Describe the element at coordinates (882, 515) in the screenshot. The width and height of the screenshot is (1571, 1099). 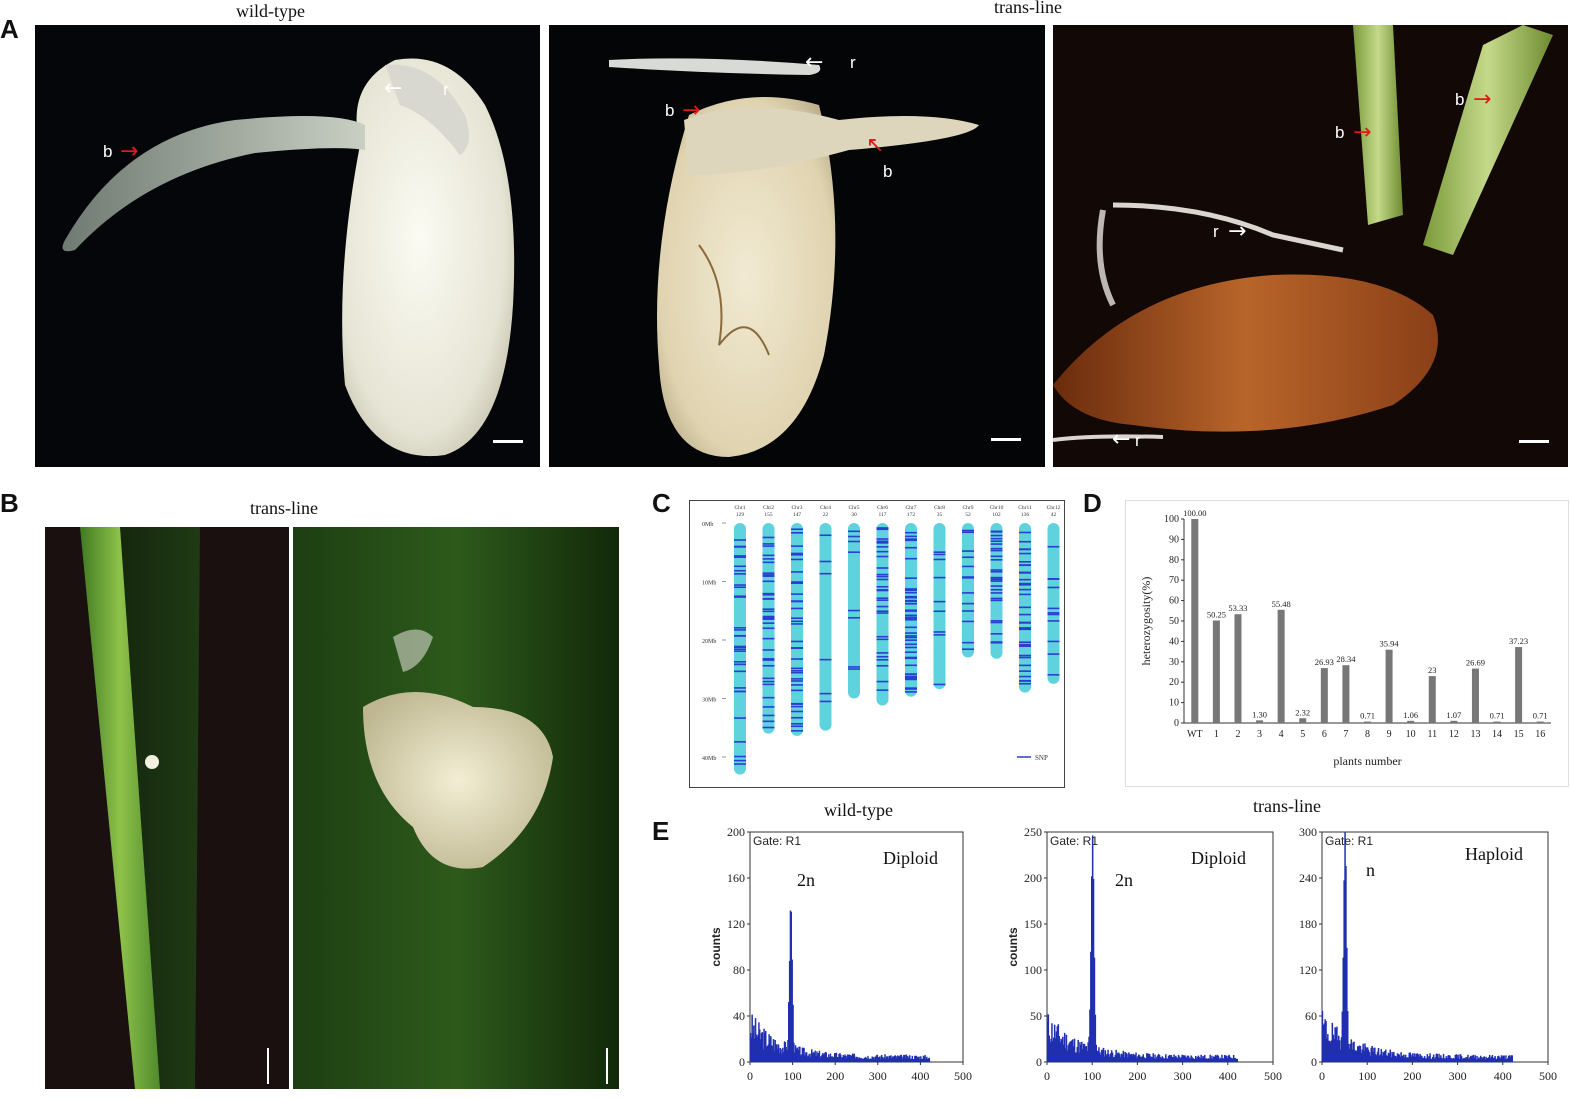
I see `chromosome-snp-count: 117` at that location.